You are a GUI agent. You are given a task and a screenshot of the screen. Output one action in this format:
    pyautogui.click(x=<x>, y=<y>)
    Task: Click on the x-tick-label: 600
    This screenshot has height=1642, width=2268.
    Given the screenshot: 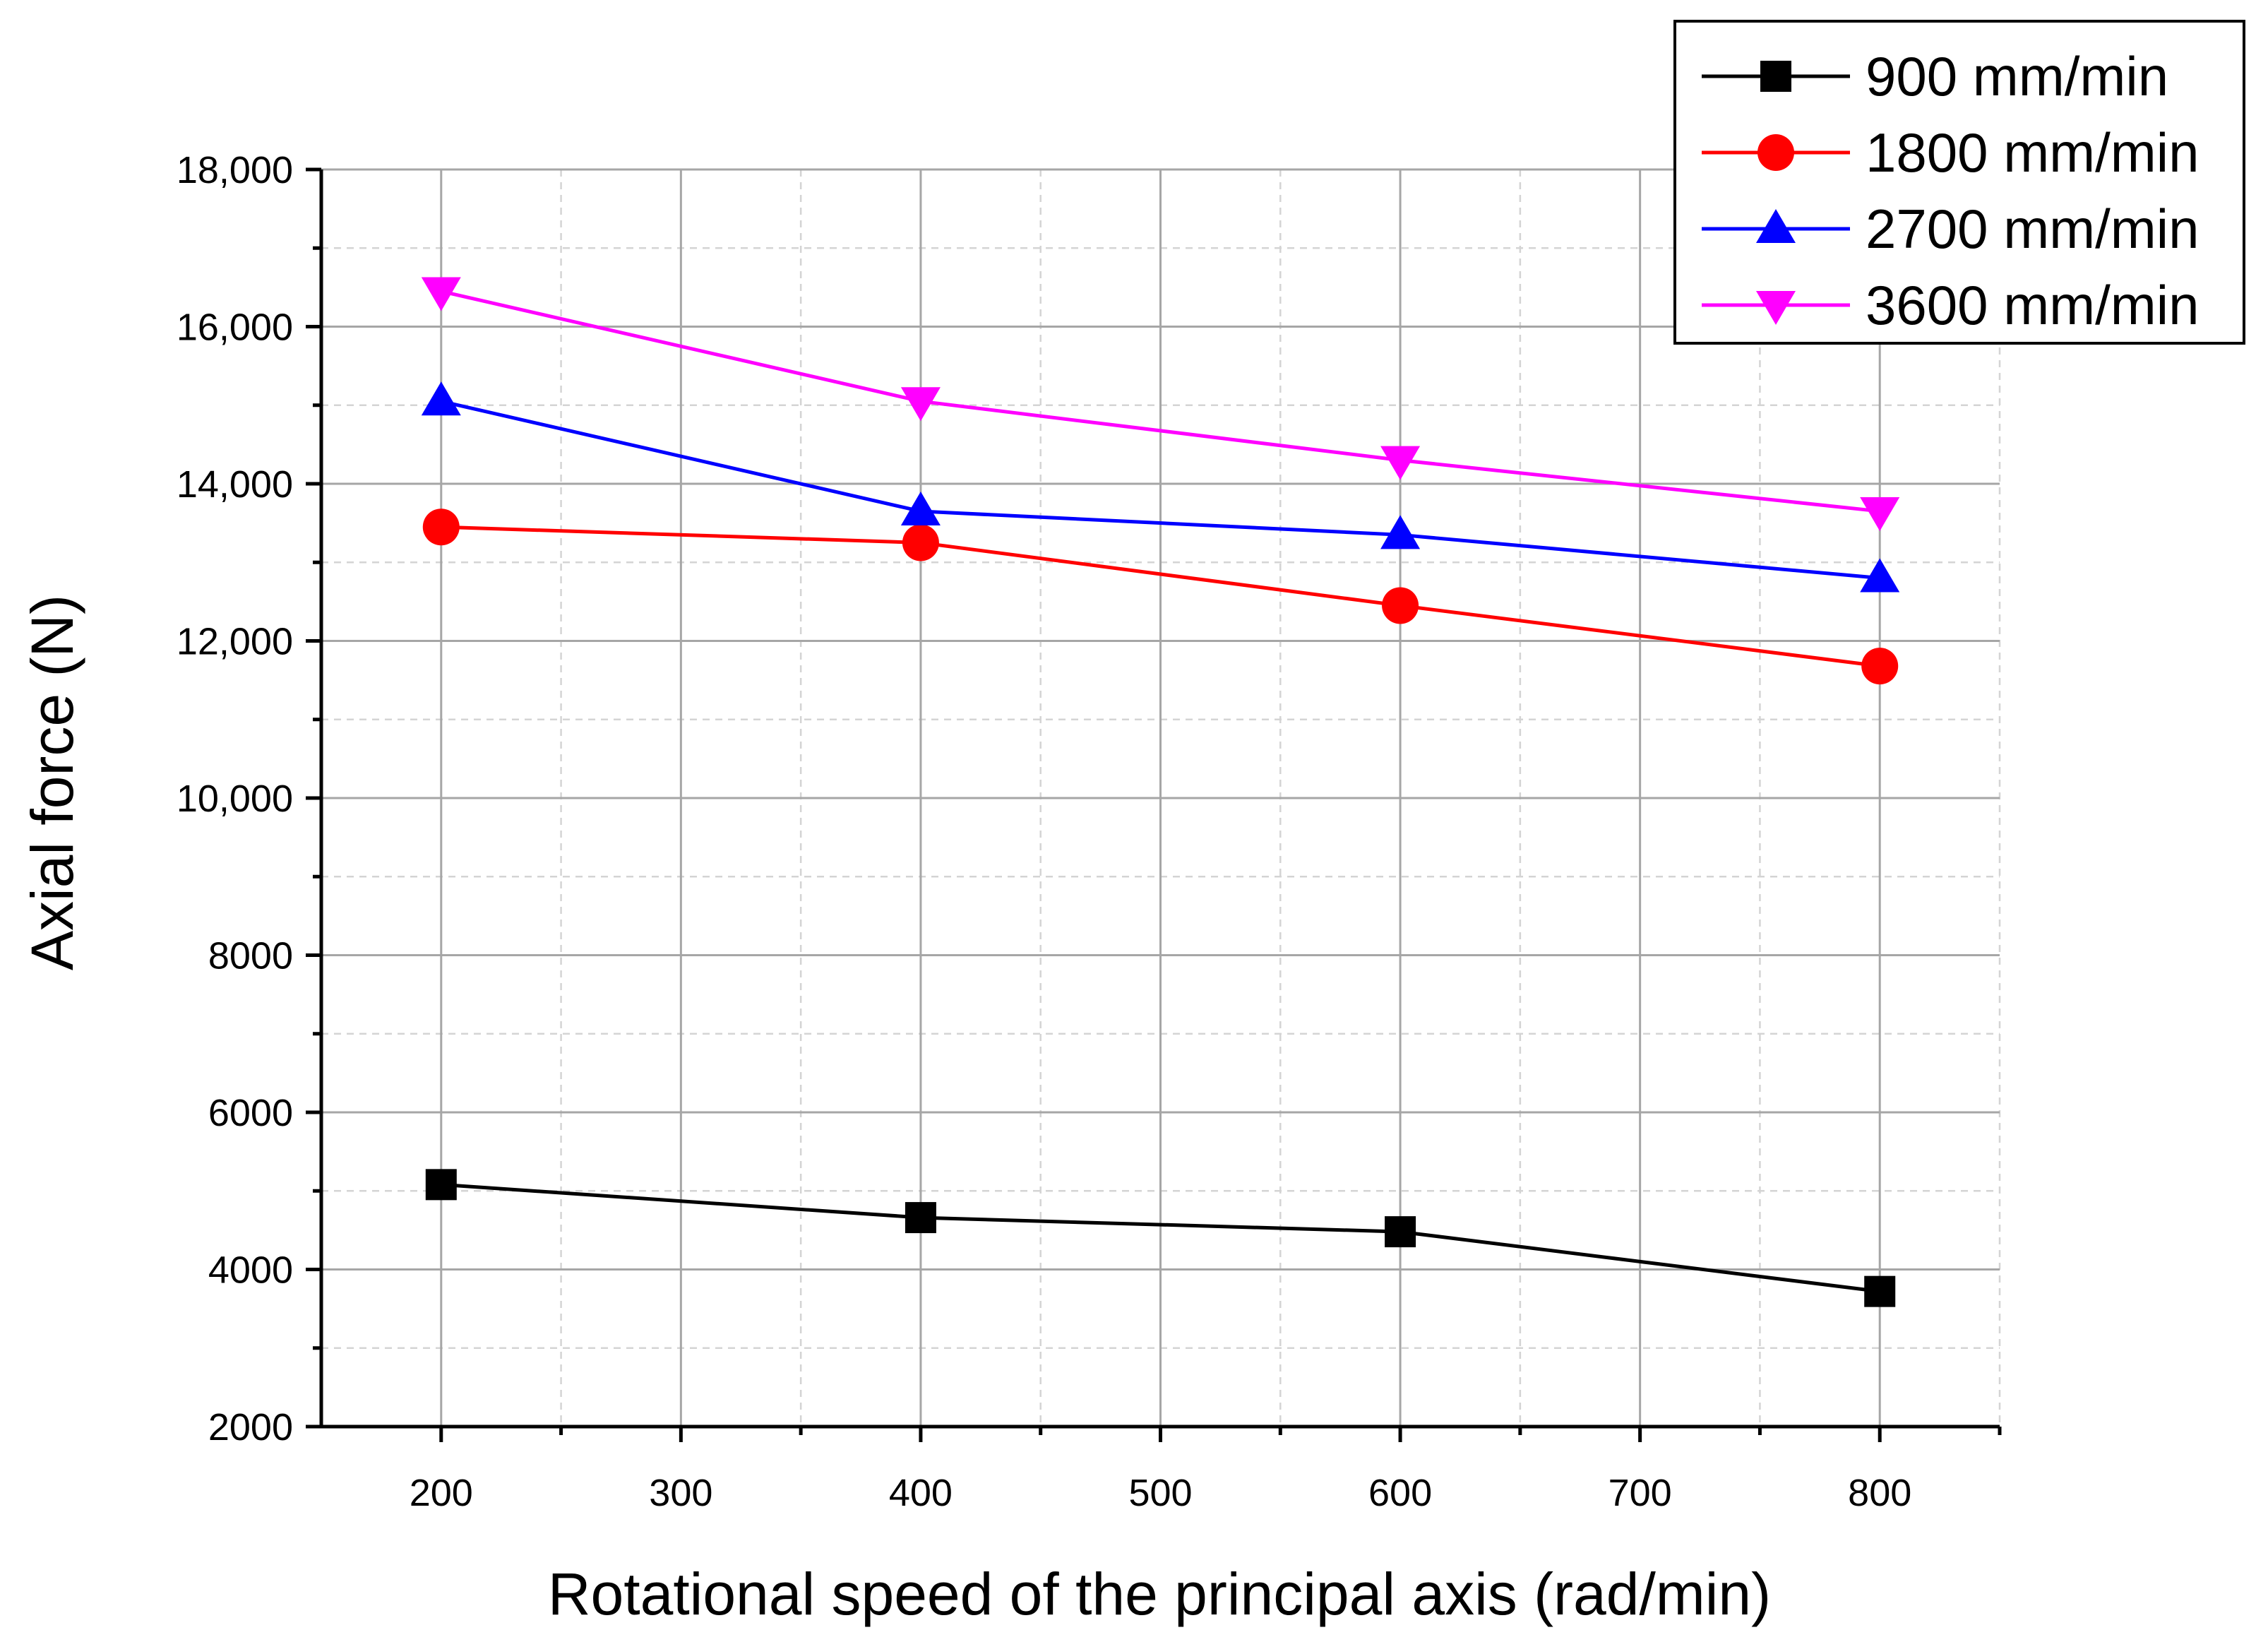 What is the action you would take?
    pyautogui.click(x=1400, y=1493)
    